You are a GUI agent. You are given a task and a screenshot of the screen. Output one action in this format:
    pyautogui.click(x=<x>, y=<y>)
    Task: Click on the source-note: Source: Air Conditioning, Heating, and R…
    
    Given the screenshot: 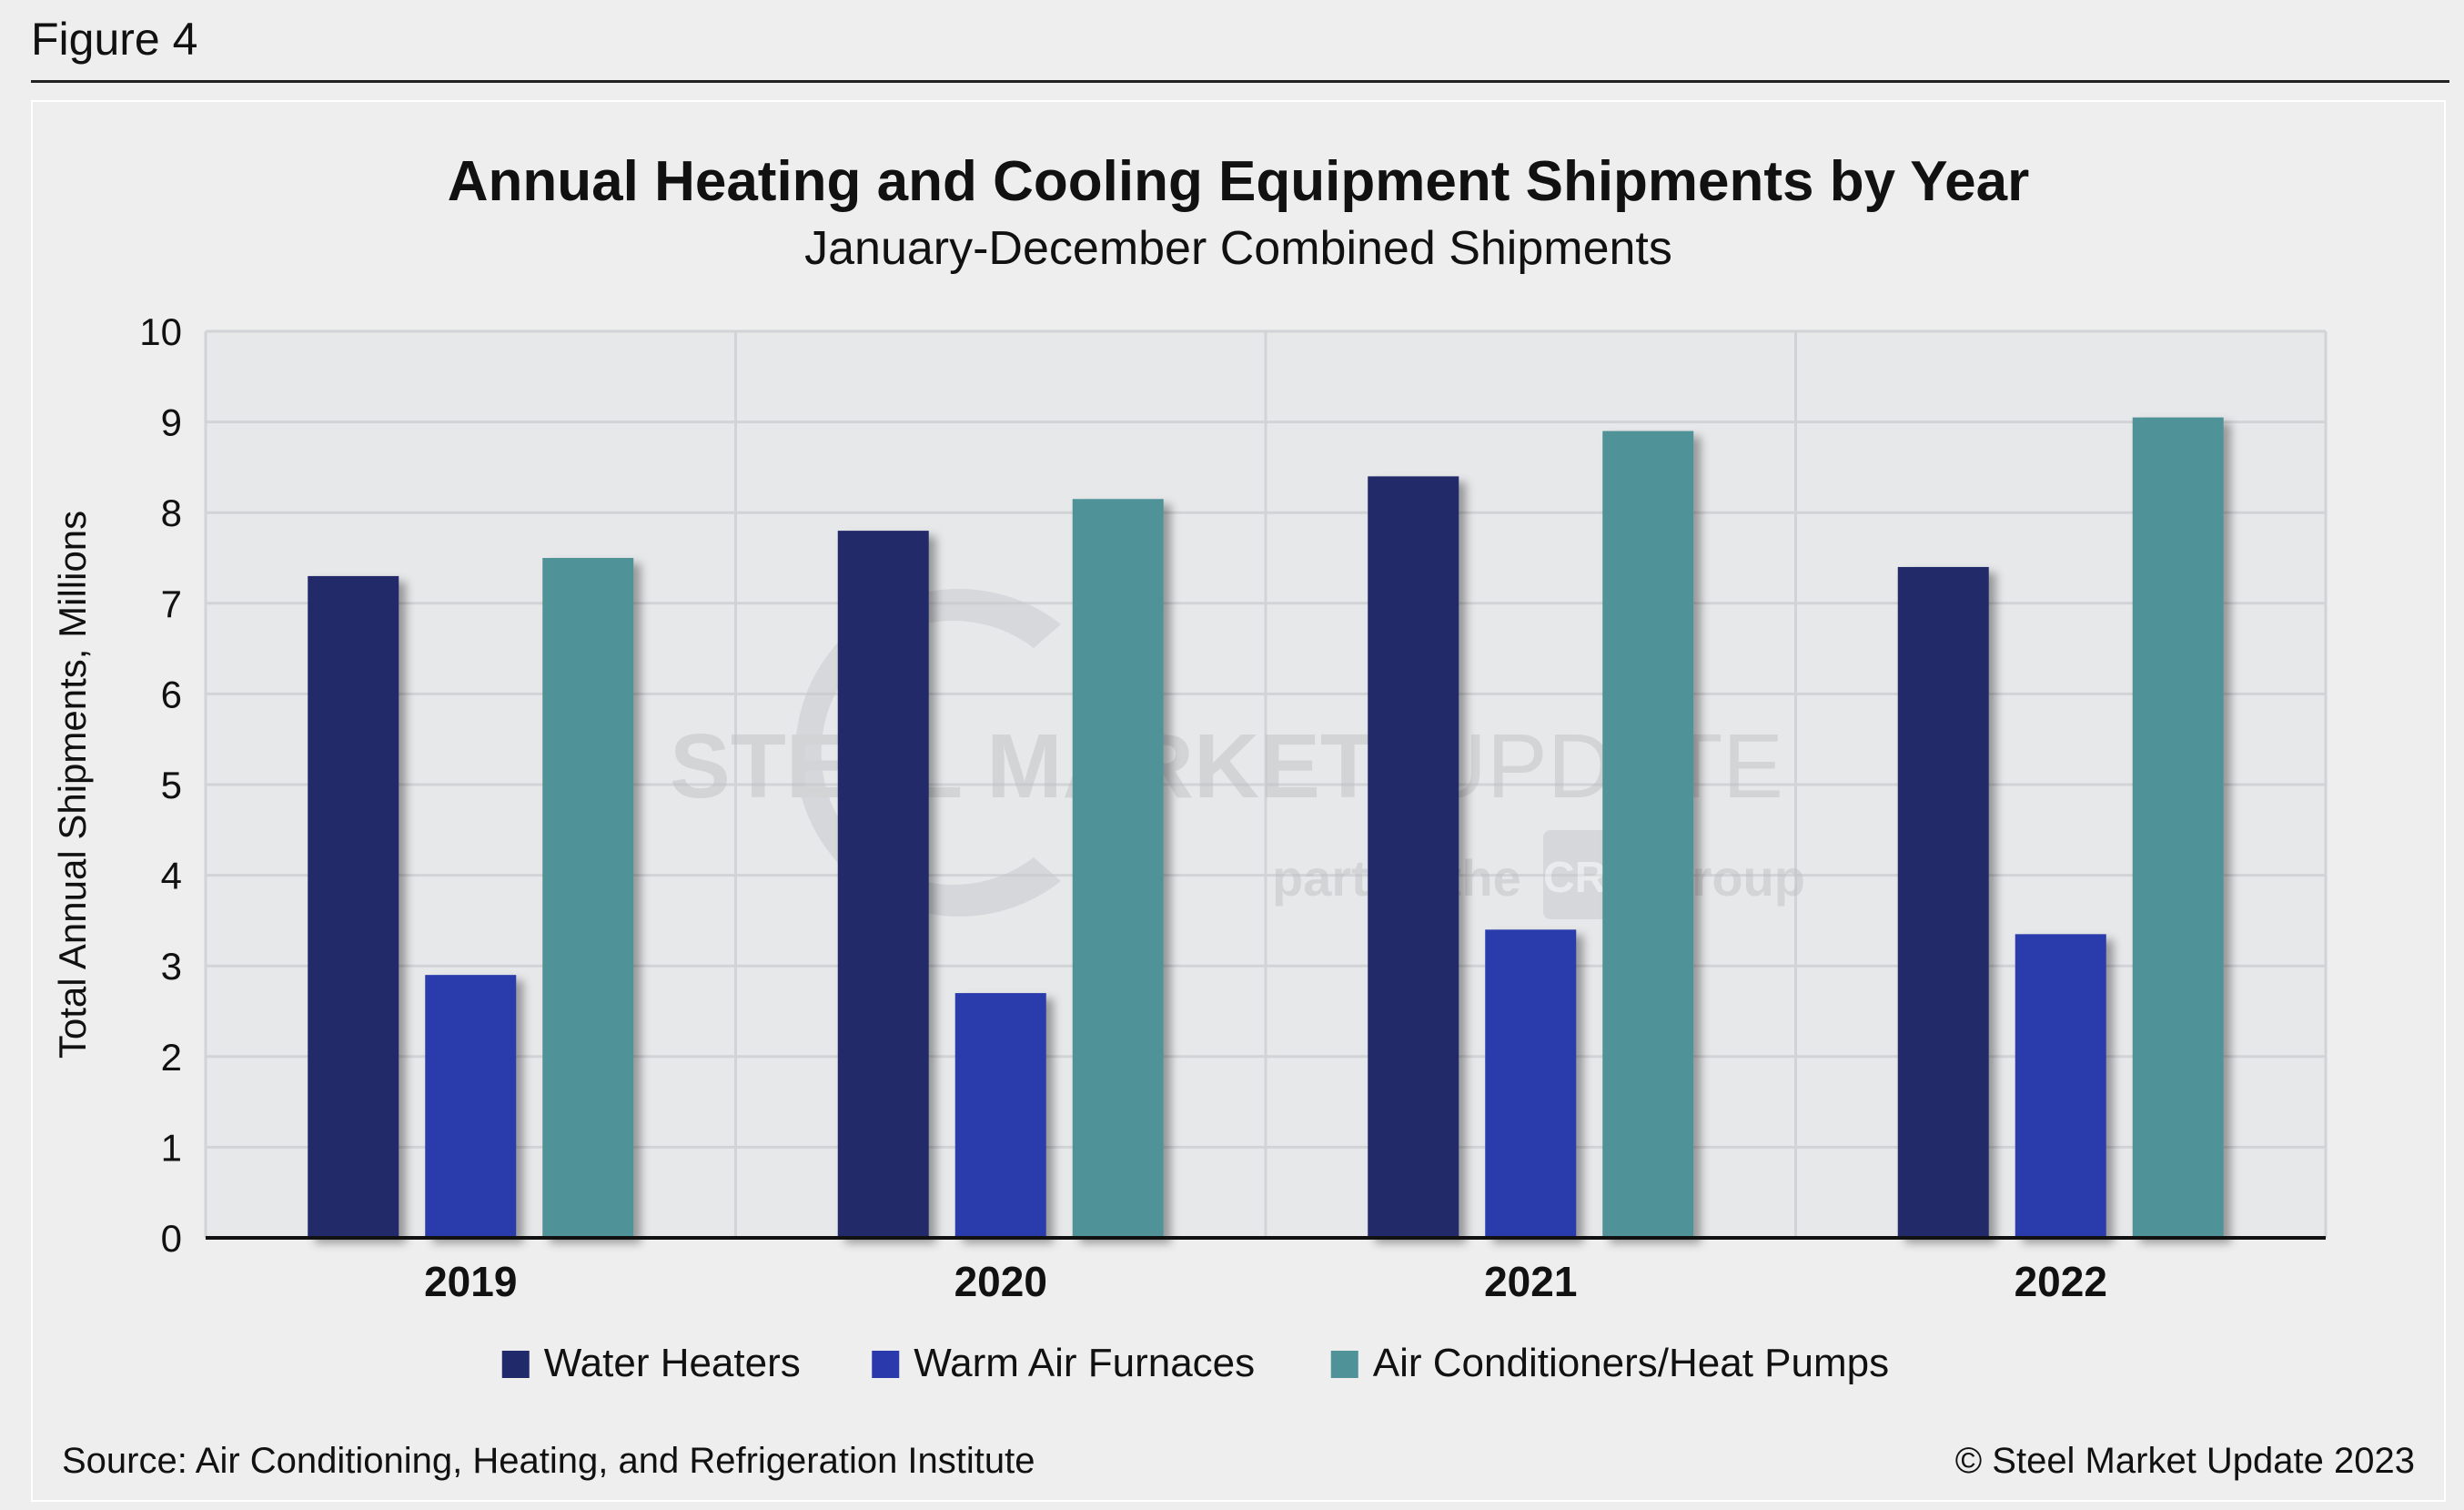 What is the action you would take?
    pyautogui.click(x=549, y=1461)
    